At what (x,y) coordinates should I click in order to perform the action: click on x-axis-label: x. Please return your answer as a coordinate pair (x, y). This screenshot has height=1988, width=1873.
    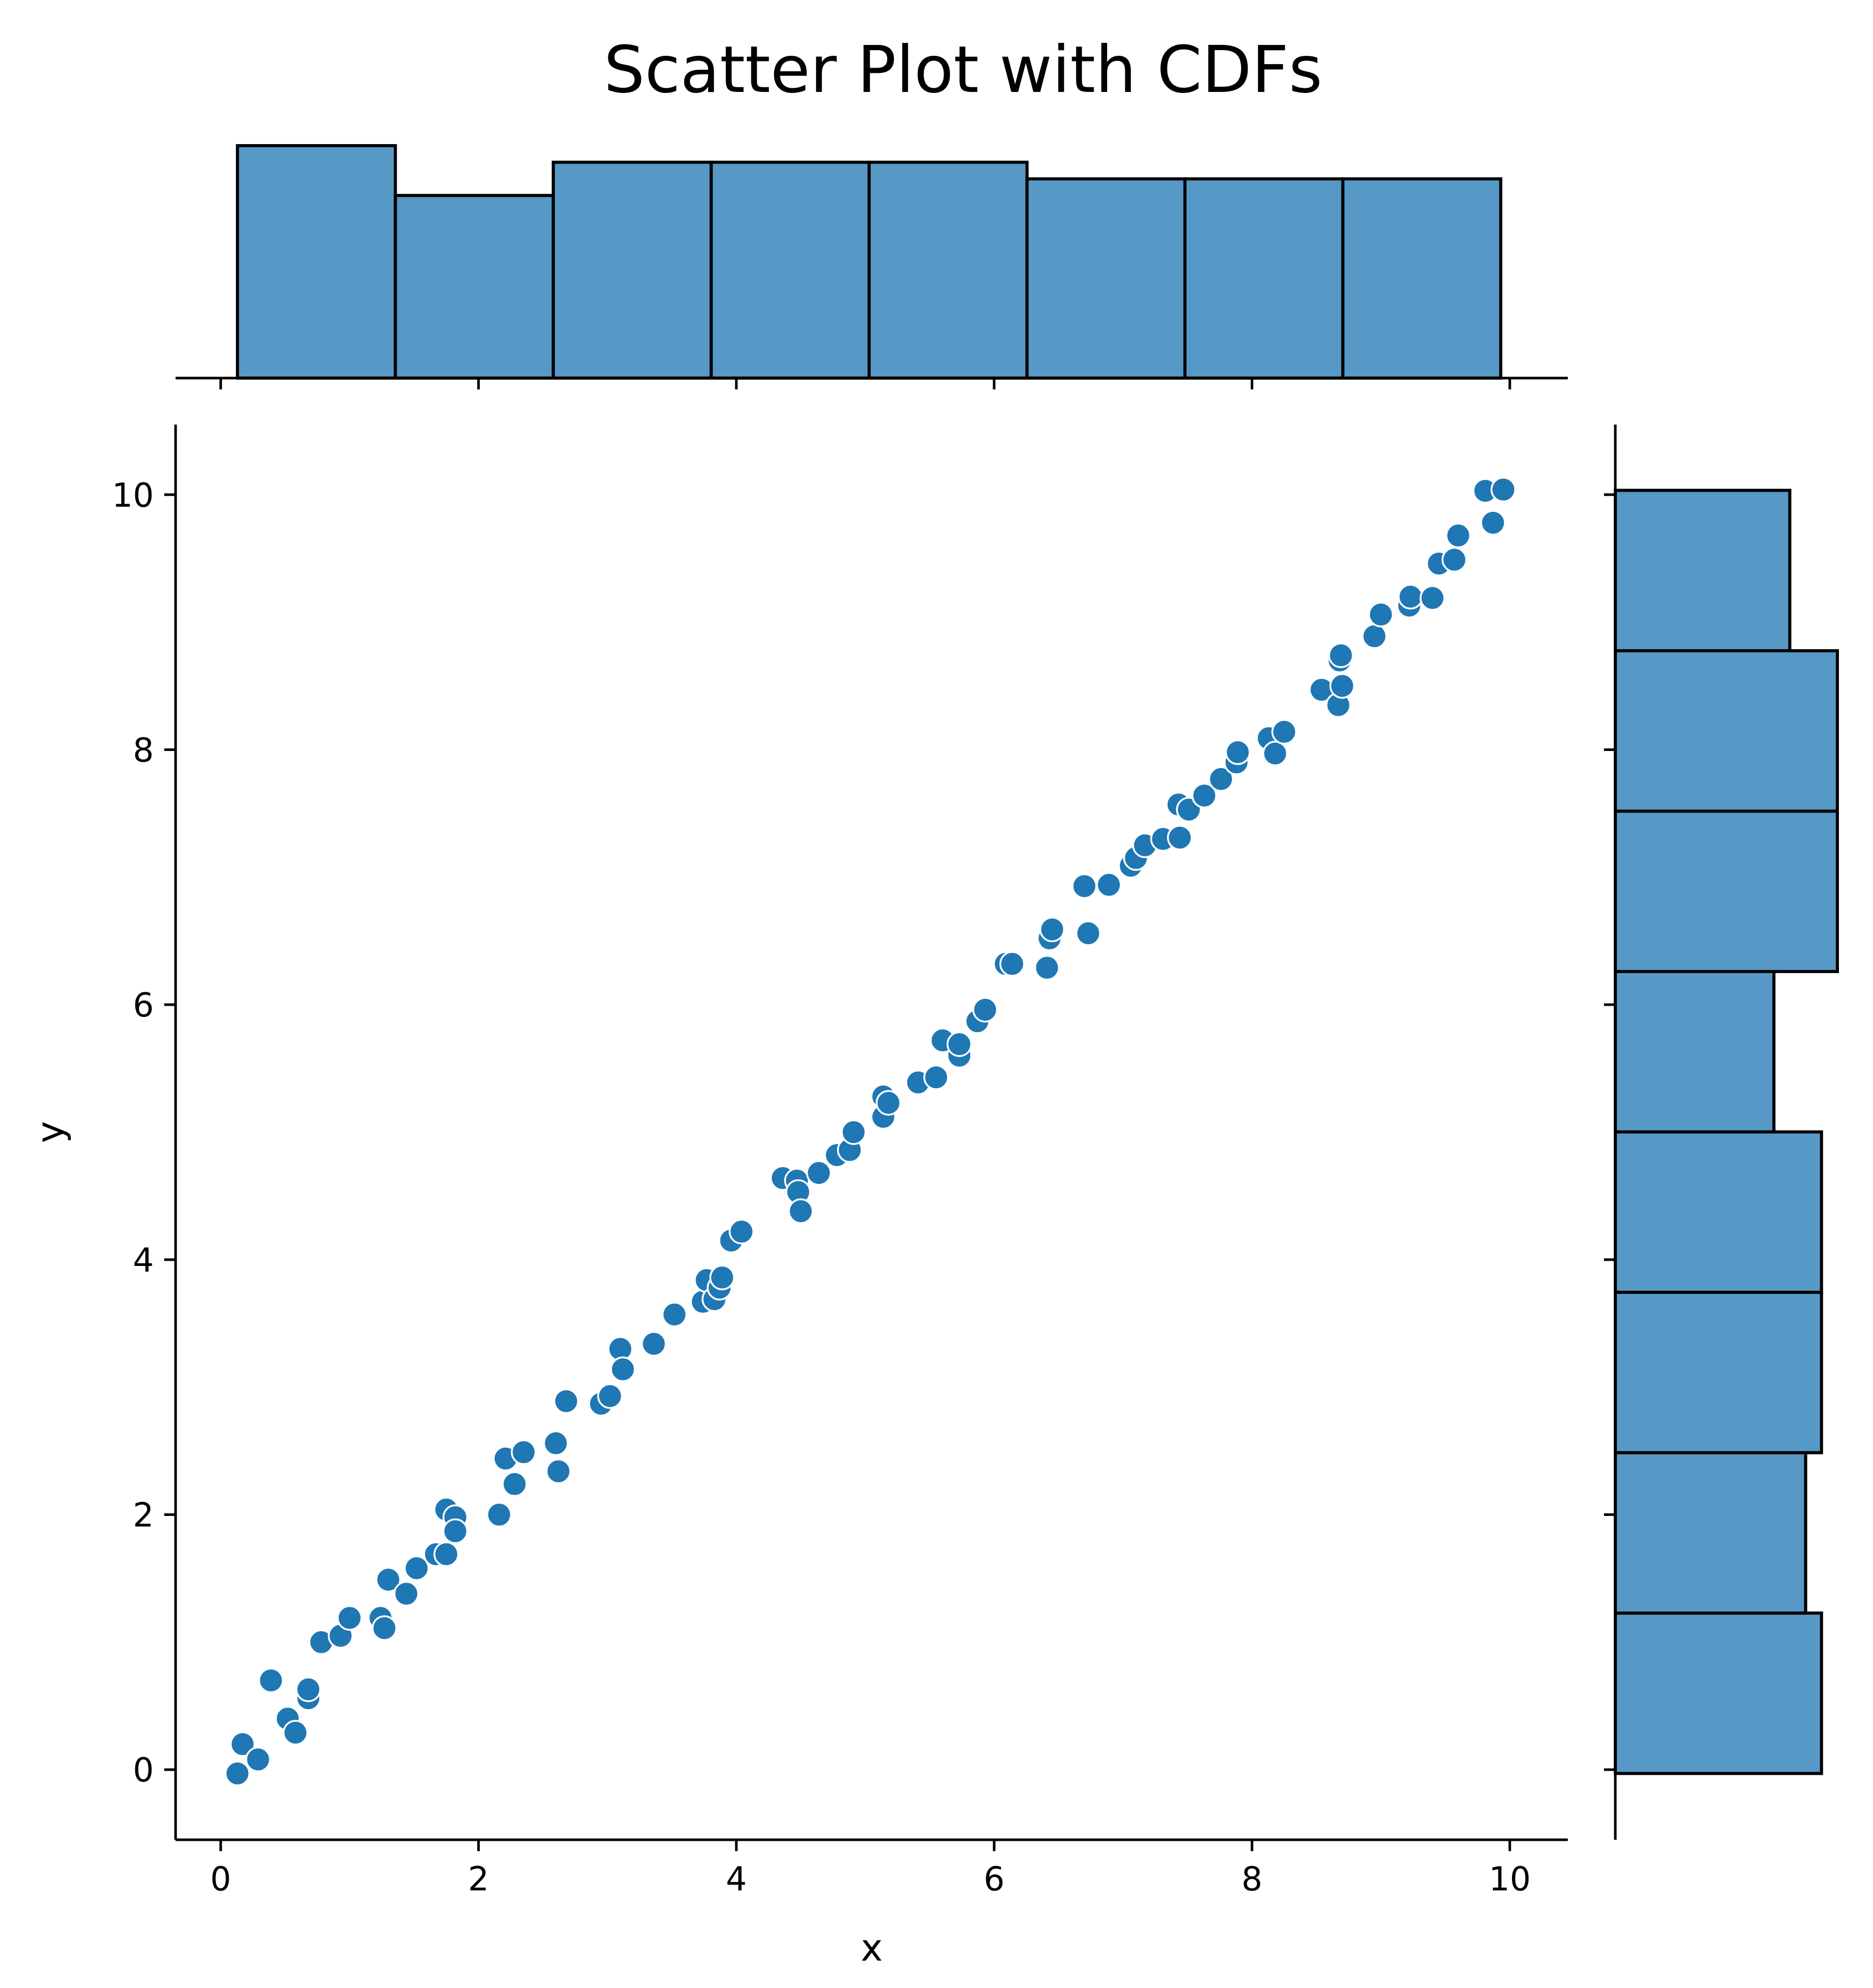
    Looking at the image, I should click on (872, 1947).